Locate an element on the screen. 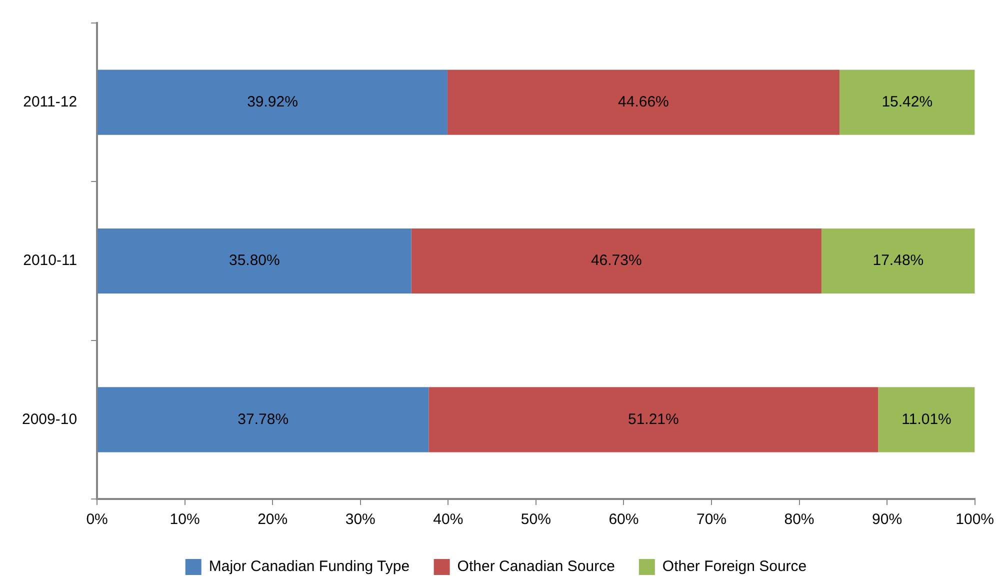  y-tick-label: 2009-10 is located at coordinates (50, 419).